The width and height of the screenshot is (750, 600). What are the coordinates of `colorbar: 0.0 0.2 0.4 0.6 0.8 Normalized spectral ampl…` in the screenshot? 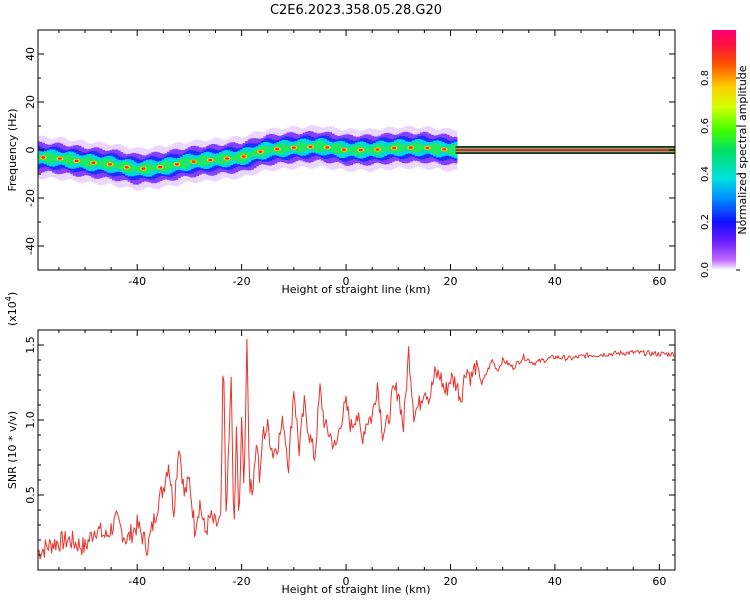 It's located at (724, 154).